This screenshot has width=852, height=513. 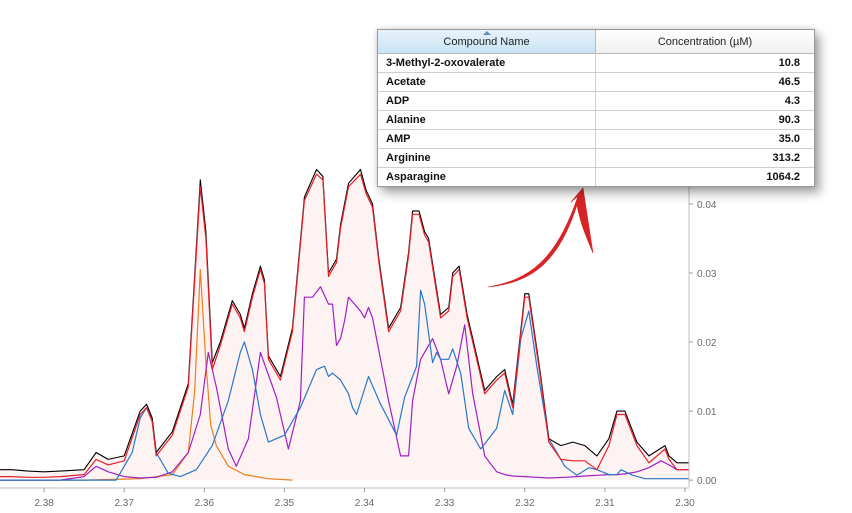 What do you see at coordinates (707, 412) in the screenshot?
I see `y-tick-label: 0.01` at bounding box center [707, 412].